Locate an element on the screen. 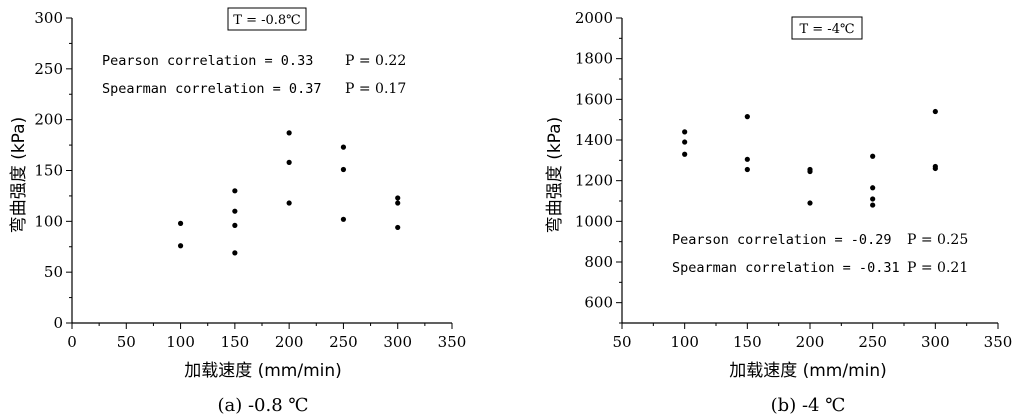  y-axis-title-b: 弯曲强度 (kPa) is located at coordinates (555, 175).